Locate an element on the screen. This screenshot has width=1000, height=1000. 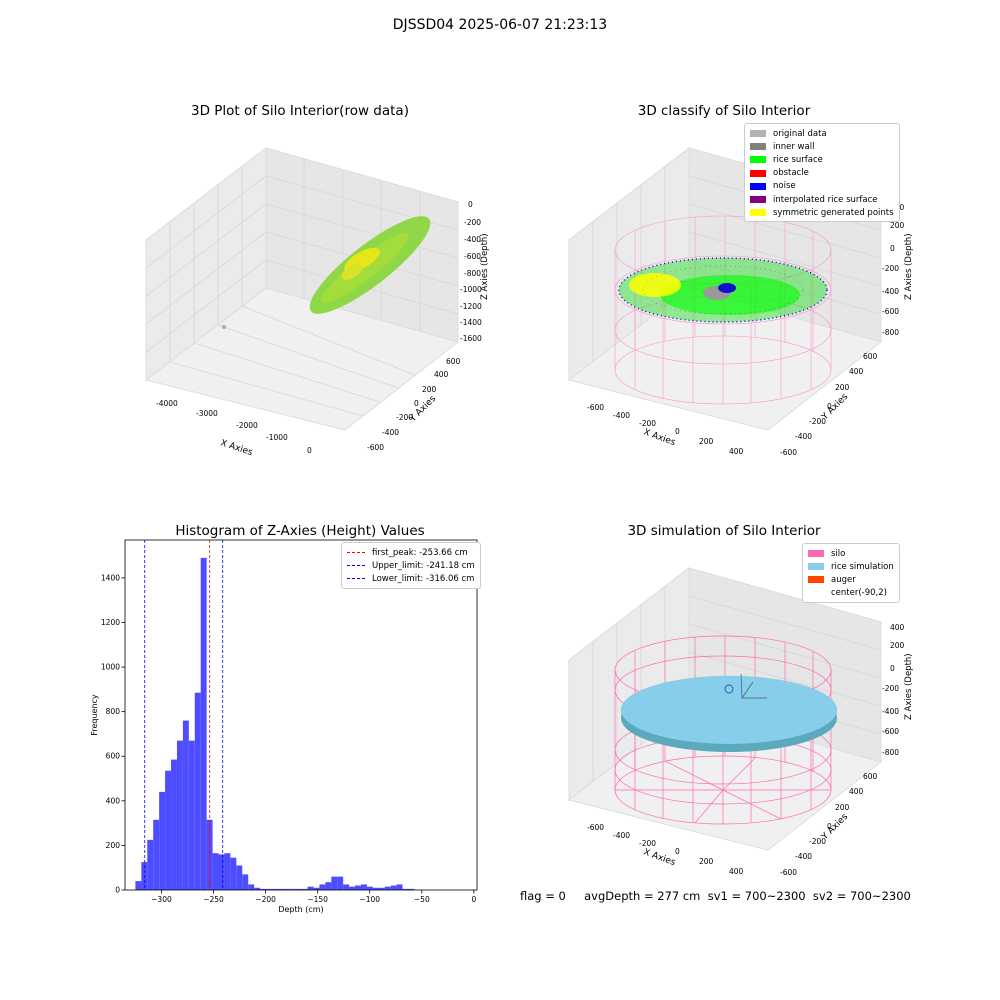
raw-x-label: X Axies is located at coordinates (236, 448).